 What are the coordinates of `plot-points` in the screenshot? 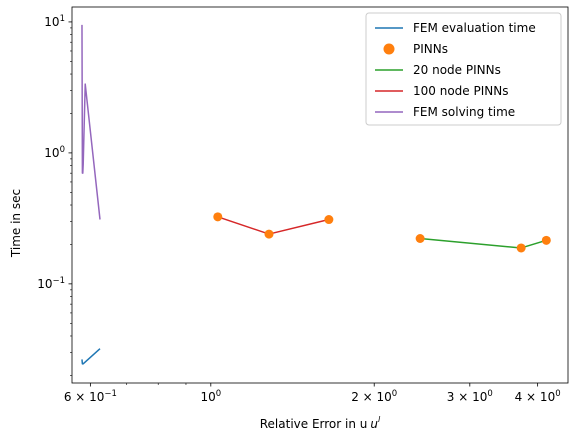 It's located at (382, 232).